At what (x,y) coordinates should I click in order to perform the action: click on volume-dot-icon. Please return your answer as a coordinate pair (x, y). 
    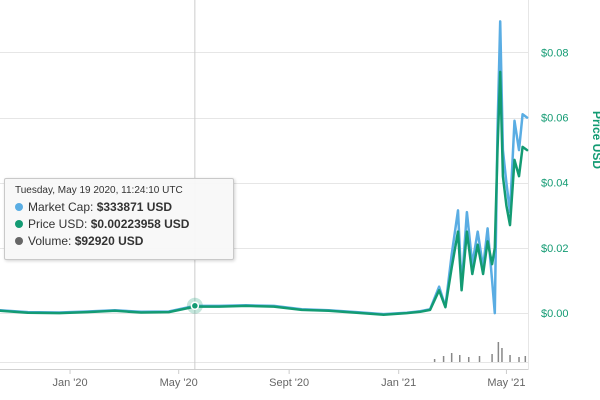
    Looking at the image, I should click on (19, 241).